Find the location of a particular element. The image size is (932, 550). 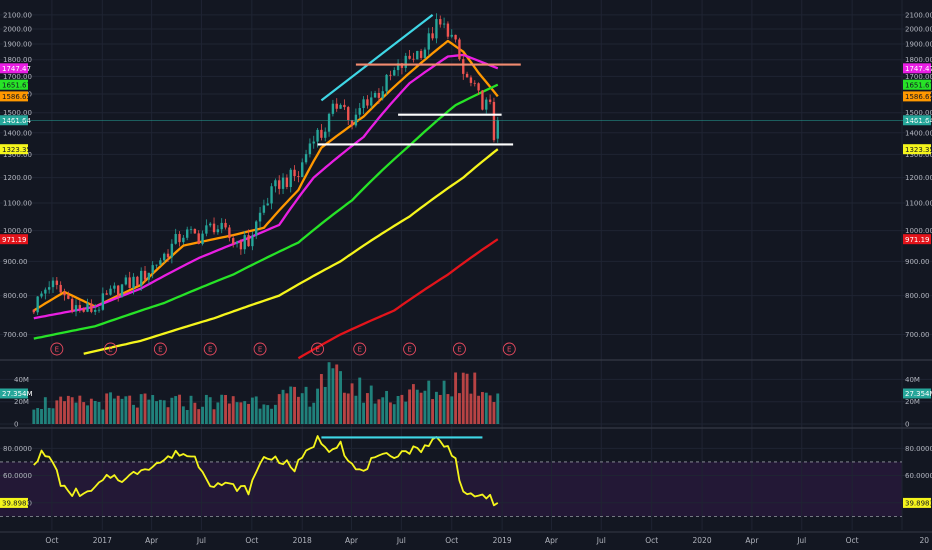

drawing-layer is located at coordinates (419, 79).